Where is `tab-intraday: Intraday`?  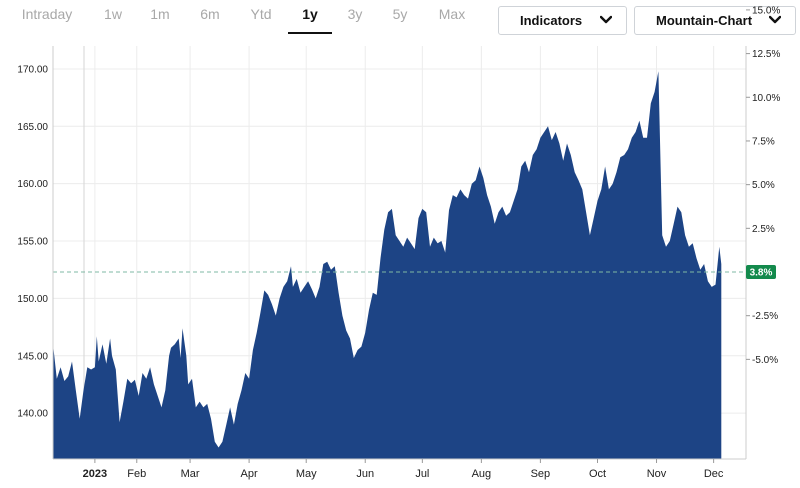
tab-intraday: Intraday is located at coordinates (47, 14).